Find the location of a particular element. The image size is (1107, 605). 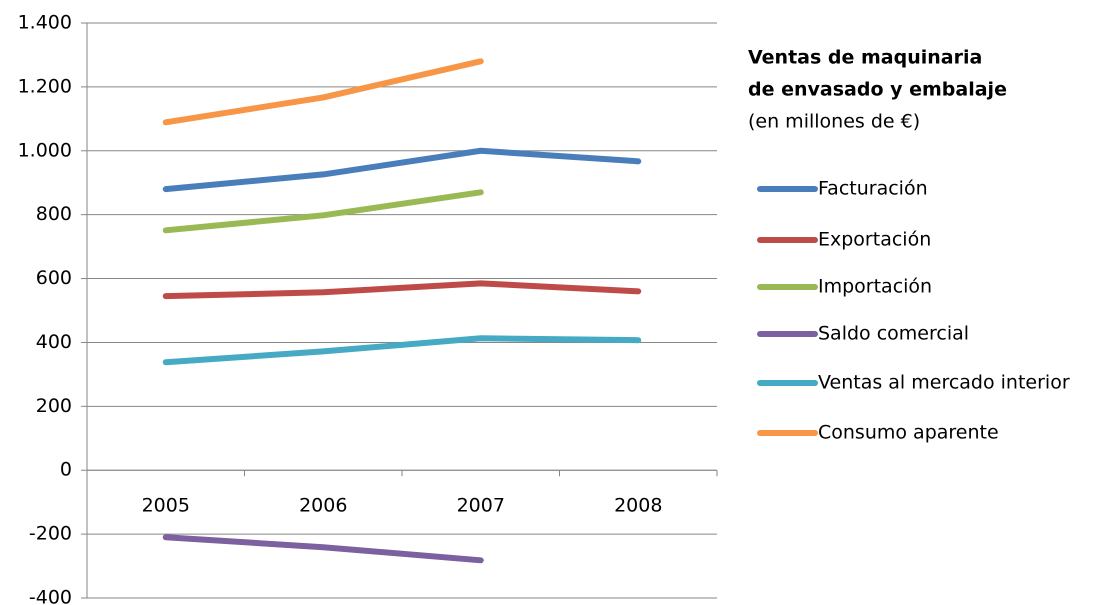

y-tick-label: 800 is located at coordinates (54, 214).